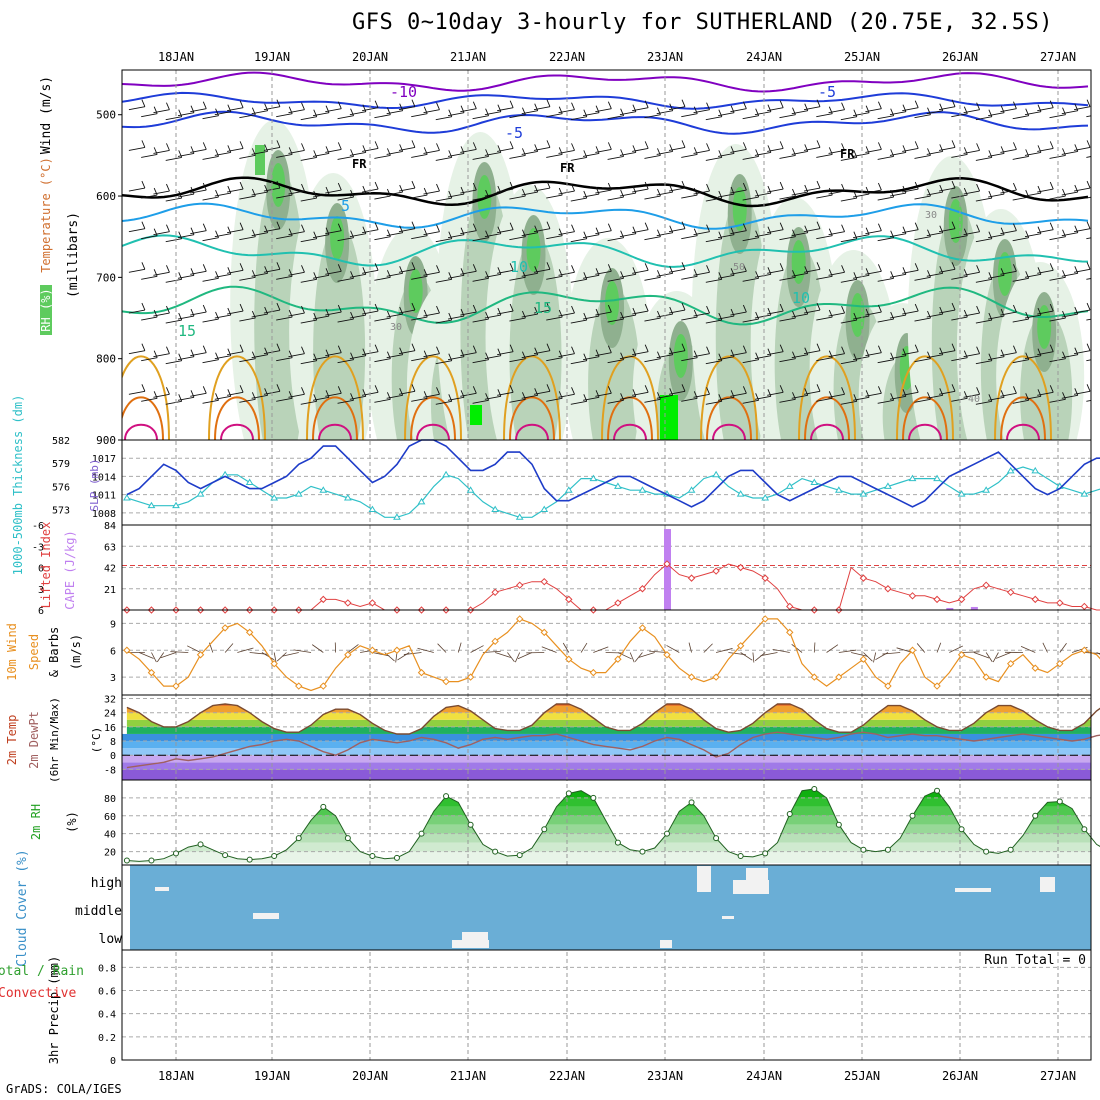 Image resolution: width=1100 pixels, height=1100 pixels. What do you see at coordinates (110, 714) in the screenshot?
I see `temp-tick: 24` at bounding box center [110, 714].